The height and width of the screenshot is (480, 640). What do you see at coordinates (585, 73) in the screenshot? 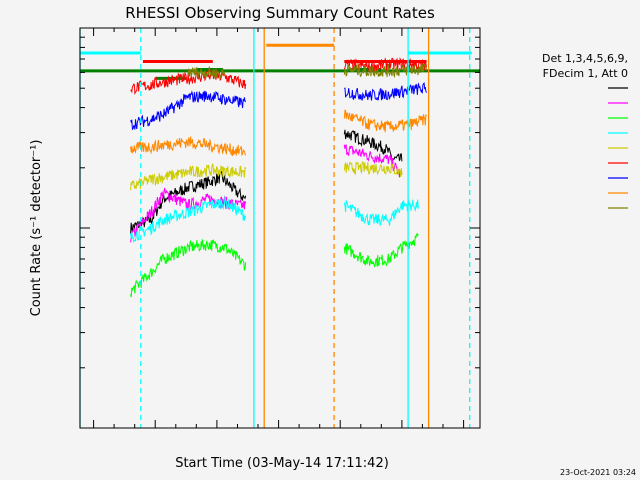
I see `legend-header-line-2: FDecim 1, Att 0` at bounding box center [585, 73].